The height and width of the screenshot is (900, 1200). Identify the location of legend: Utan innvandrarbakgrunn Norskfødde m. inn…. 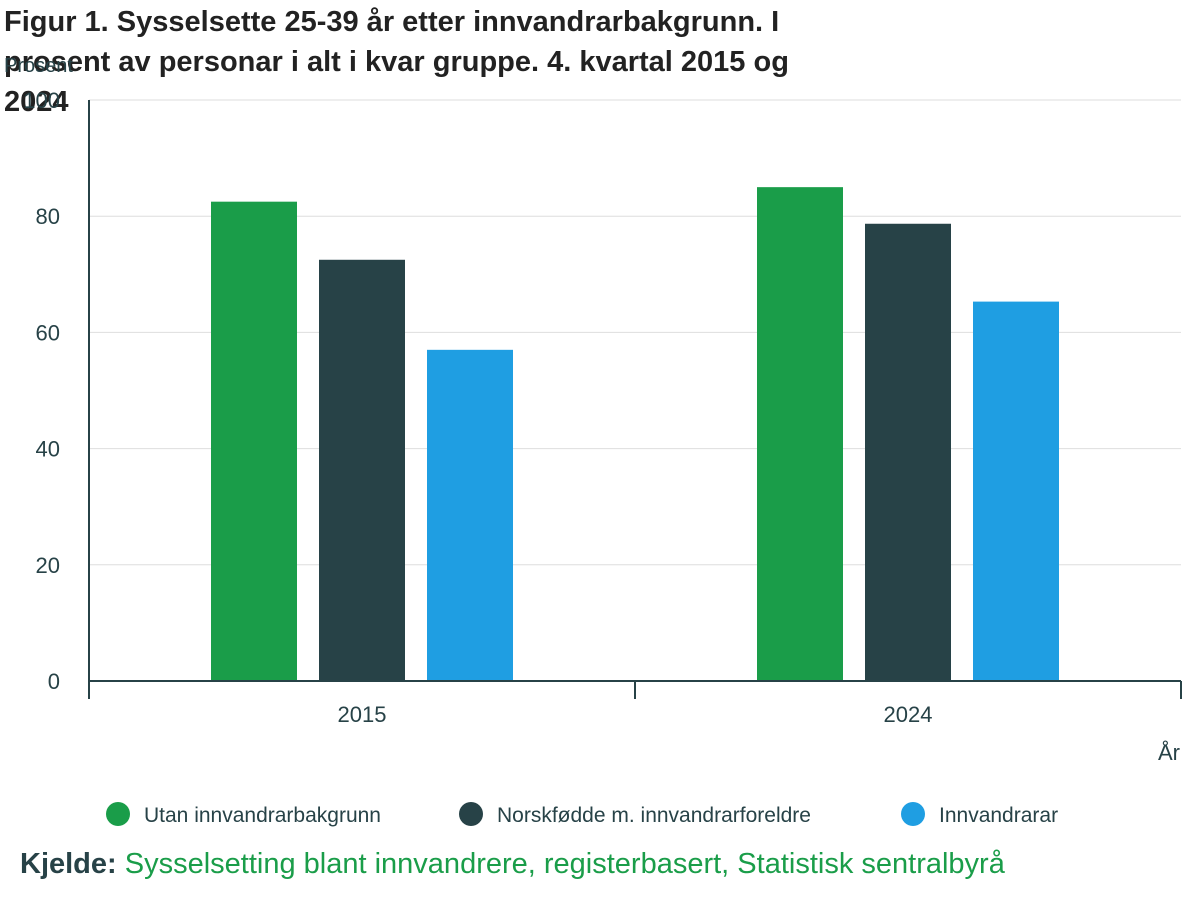
(582, 814).